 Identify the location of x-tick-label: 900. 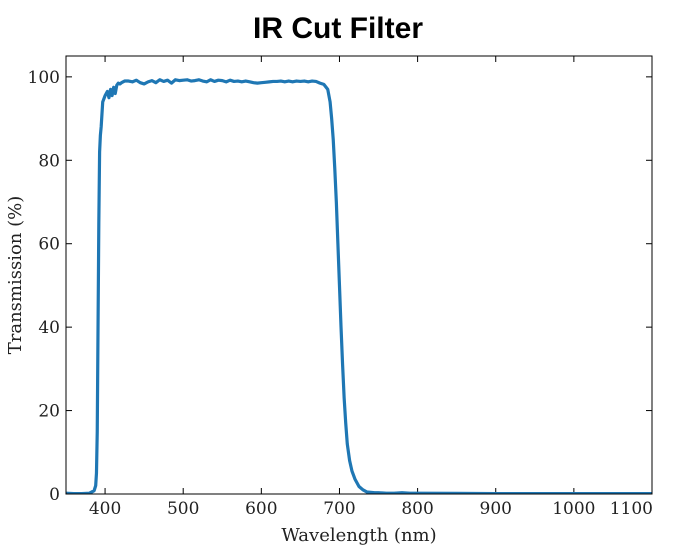
(496, 509).